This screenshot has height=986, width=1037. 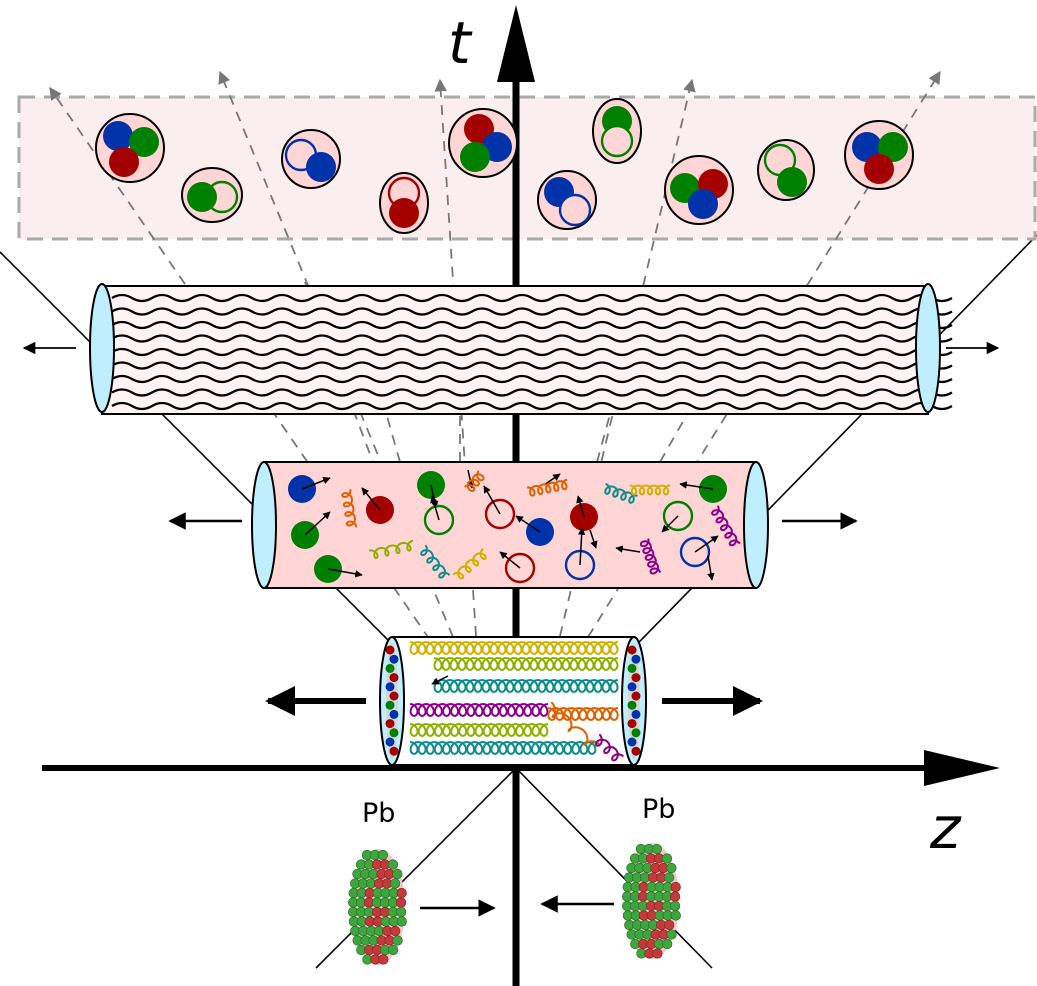 What do you see at coordinates (651, 901) in the screenshot?
I see `lead-nucleus-right-icon` at bounding box center [651, 901].